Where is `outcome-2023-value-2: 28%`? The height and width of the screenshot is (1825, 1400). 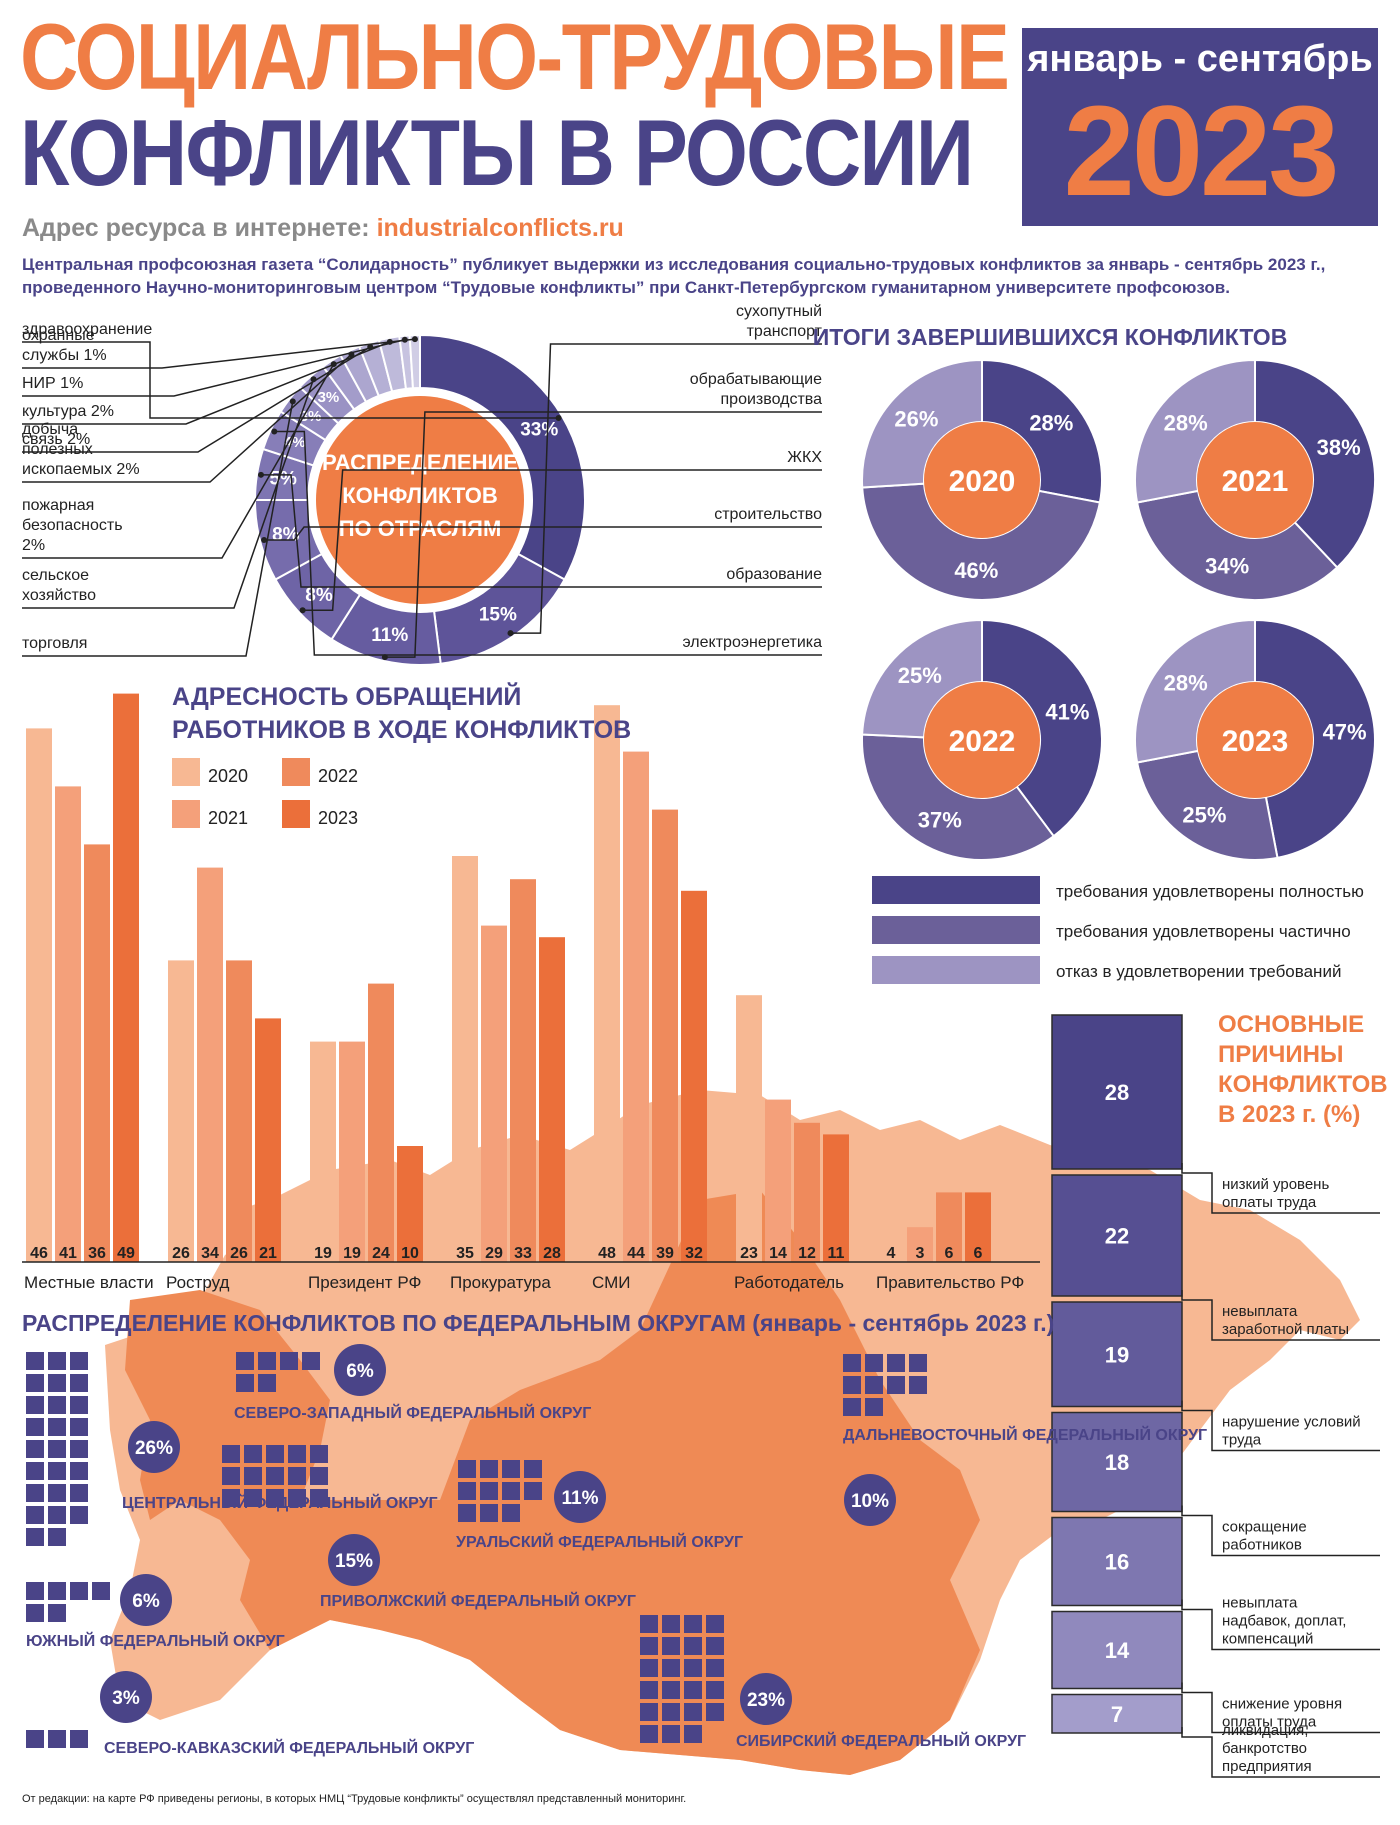
outcome-2023-value-2: 28% is located at coordinates (1186, 683).